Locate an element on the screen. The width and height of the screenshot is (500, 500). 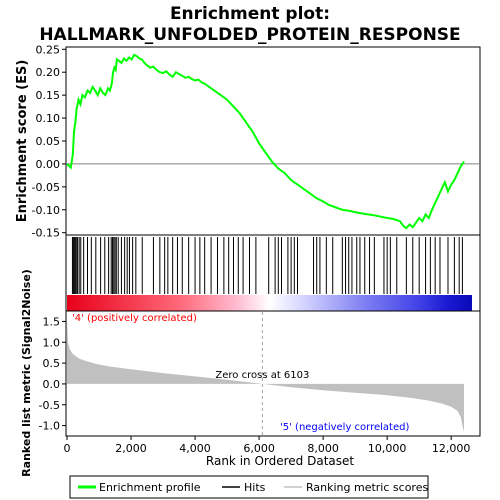
es-ytick-label: 0.05 is located at coordinates (48, 141).